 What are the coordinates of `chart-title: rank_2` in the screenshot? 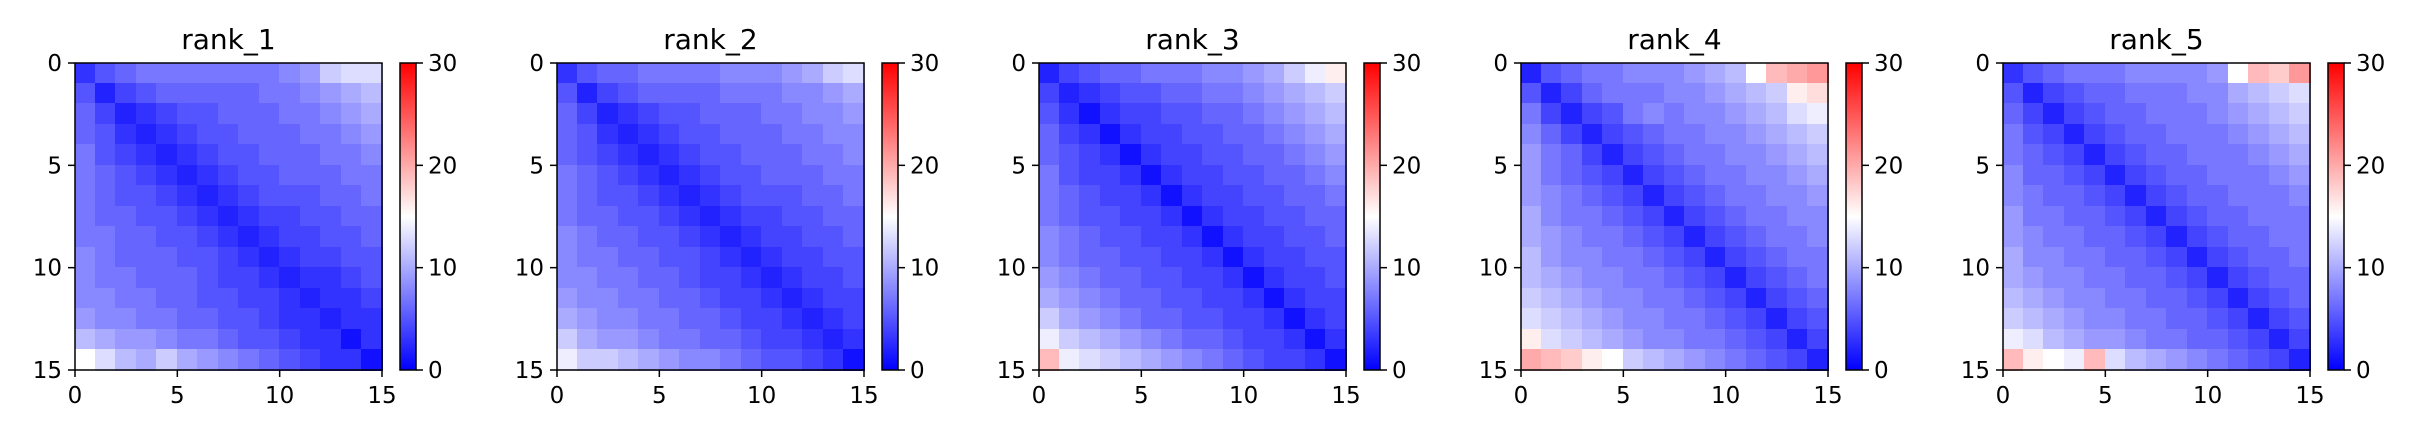 It's located at (710, 39).